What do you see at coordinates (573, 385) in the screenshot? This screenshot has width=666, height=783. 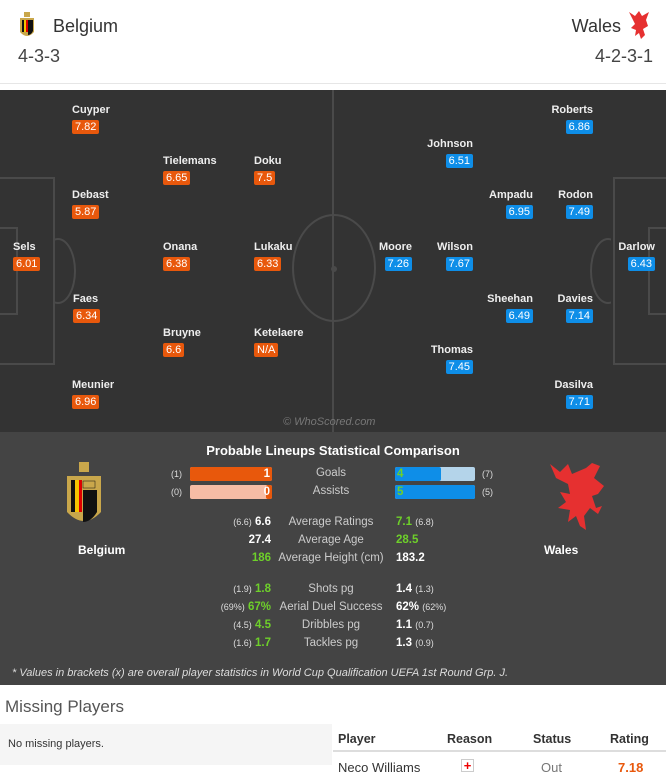 I see `player-name: Dasilva` at bounding box center [573, 385].